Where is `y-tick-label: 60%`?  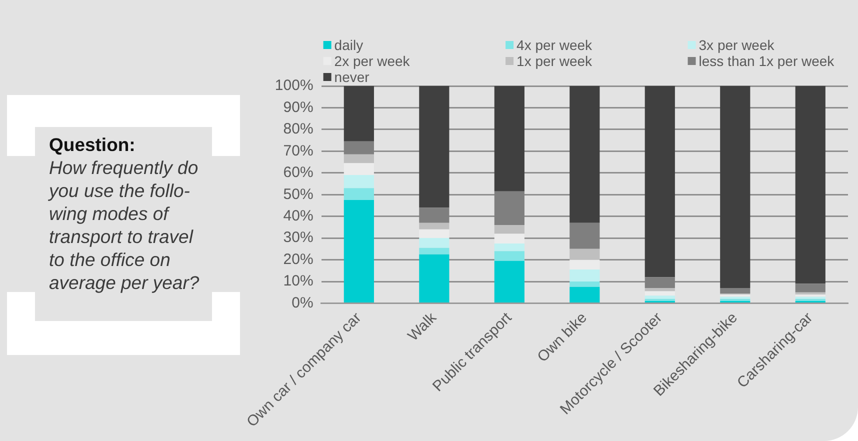
y-tick-label: 60% is located at coordinates (298, 173).